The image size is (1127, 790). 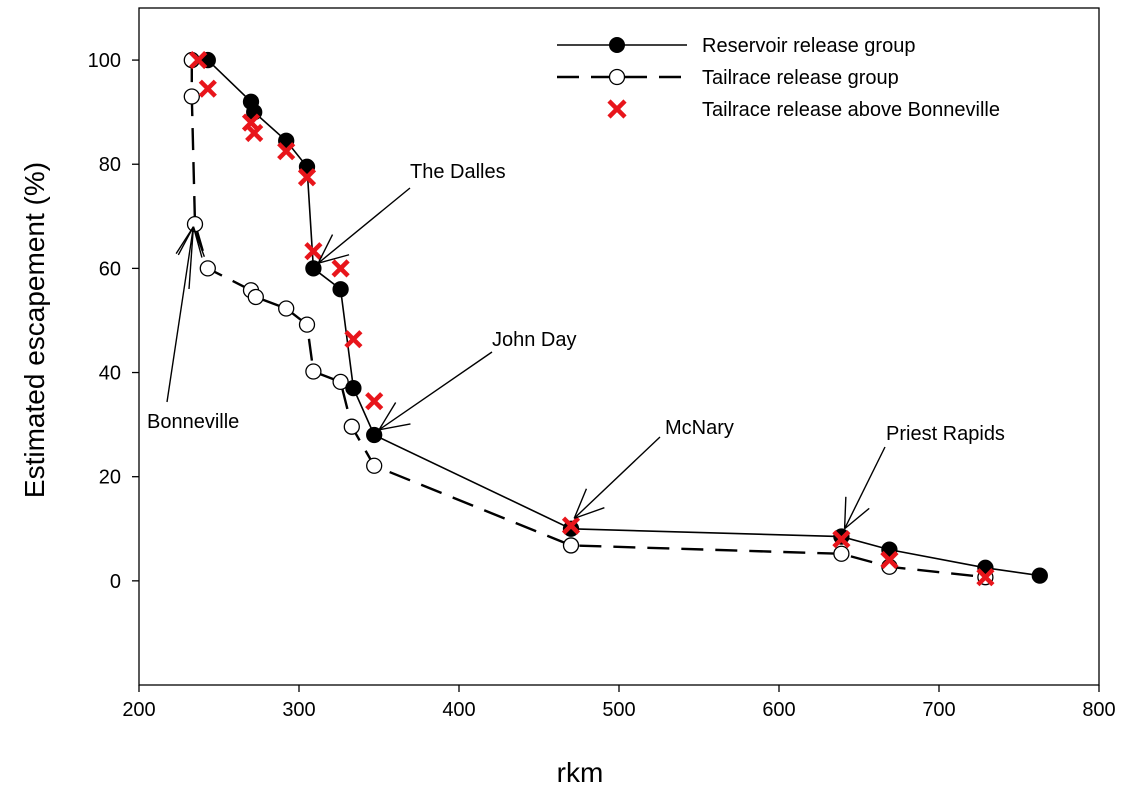 What do you see at coordinates (298, 710) in the screenshot?
I see `x-tick-label: 300` at bounding box center [298, 710].